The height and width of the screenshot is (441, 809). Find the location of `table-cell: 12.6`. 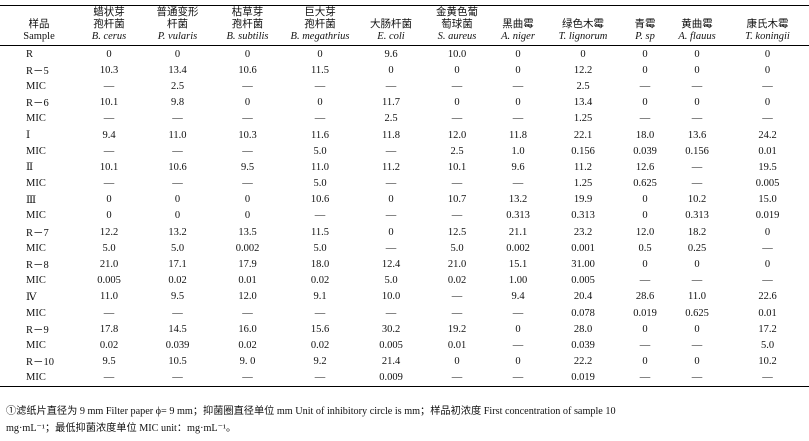

table-cell: 12.6 is located at coordinates (645, 167).